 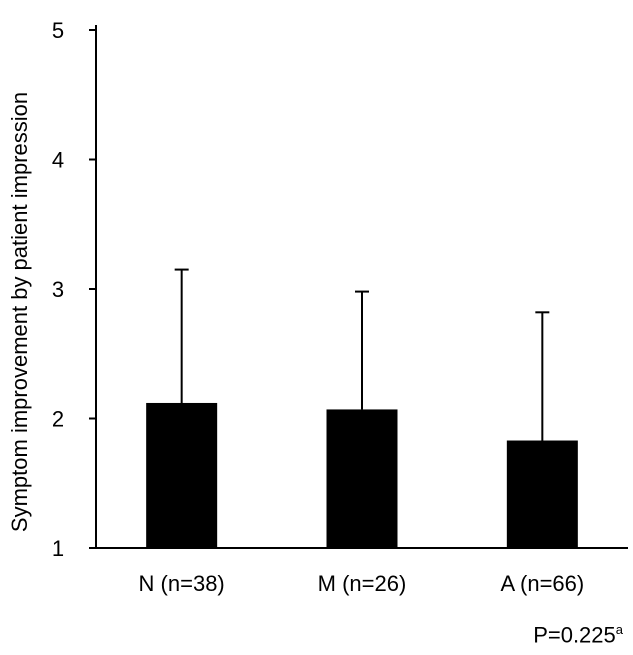 What do you see at coordinates (74, 289) in the screenshot?
I see `y-ticks: 1 2 3 4 5` at bounding box center [74, 289].